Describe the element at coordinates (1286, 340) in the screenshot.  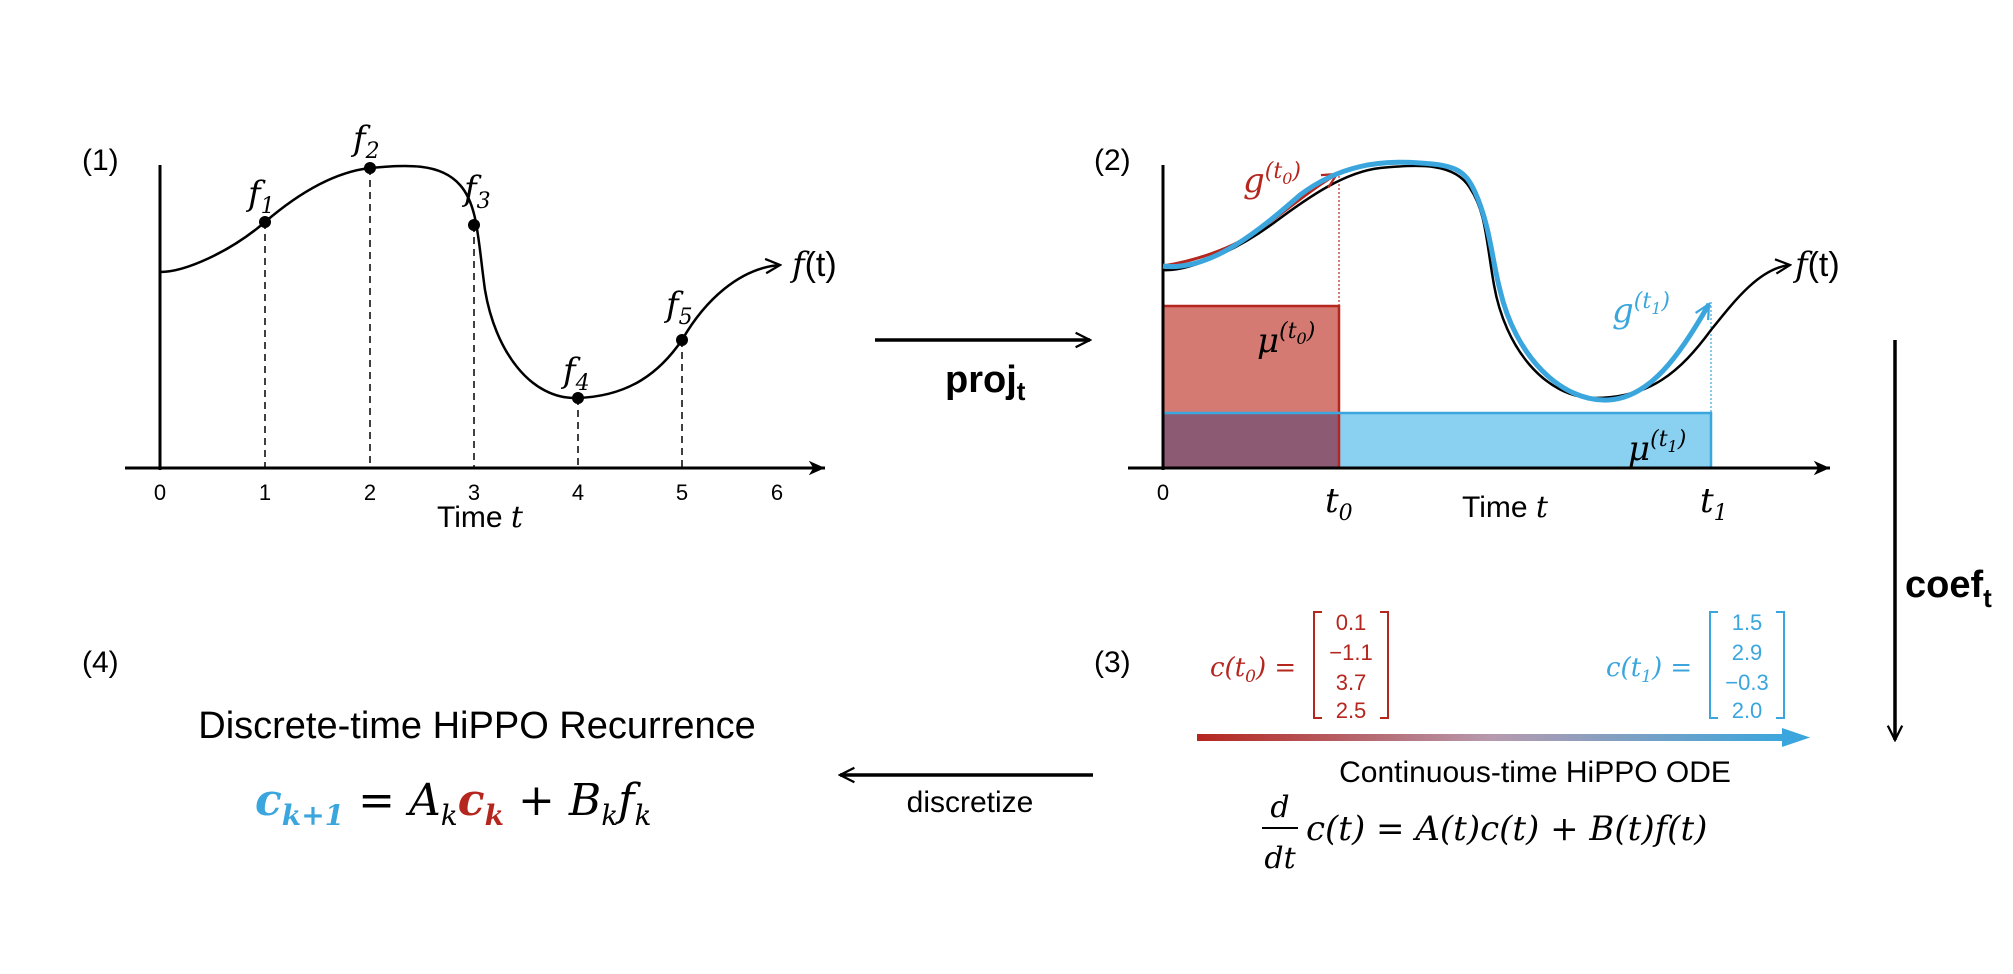
I see `label-mu-t0: μ(t0)` at that location.